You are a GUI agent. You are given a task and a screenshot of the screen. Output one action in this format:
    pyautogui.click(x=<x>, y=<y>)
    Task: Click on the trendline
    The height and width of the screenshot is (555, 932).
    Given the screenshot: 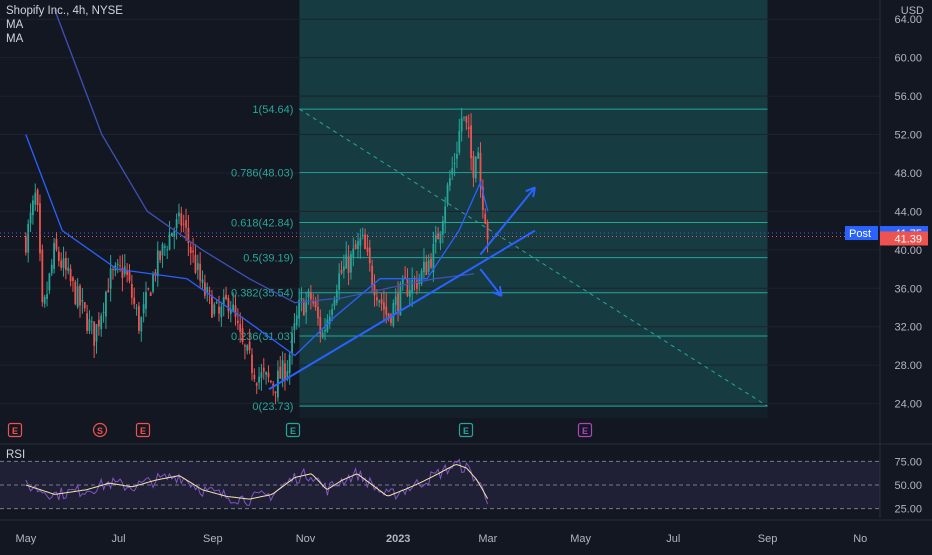 What is the action you would take?
    pyautogui.click(x=402, y=310)
    